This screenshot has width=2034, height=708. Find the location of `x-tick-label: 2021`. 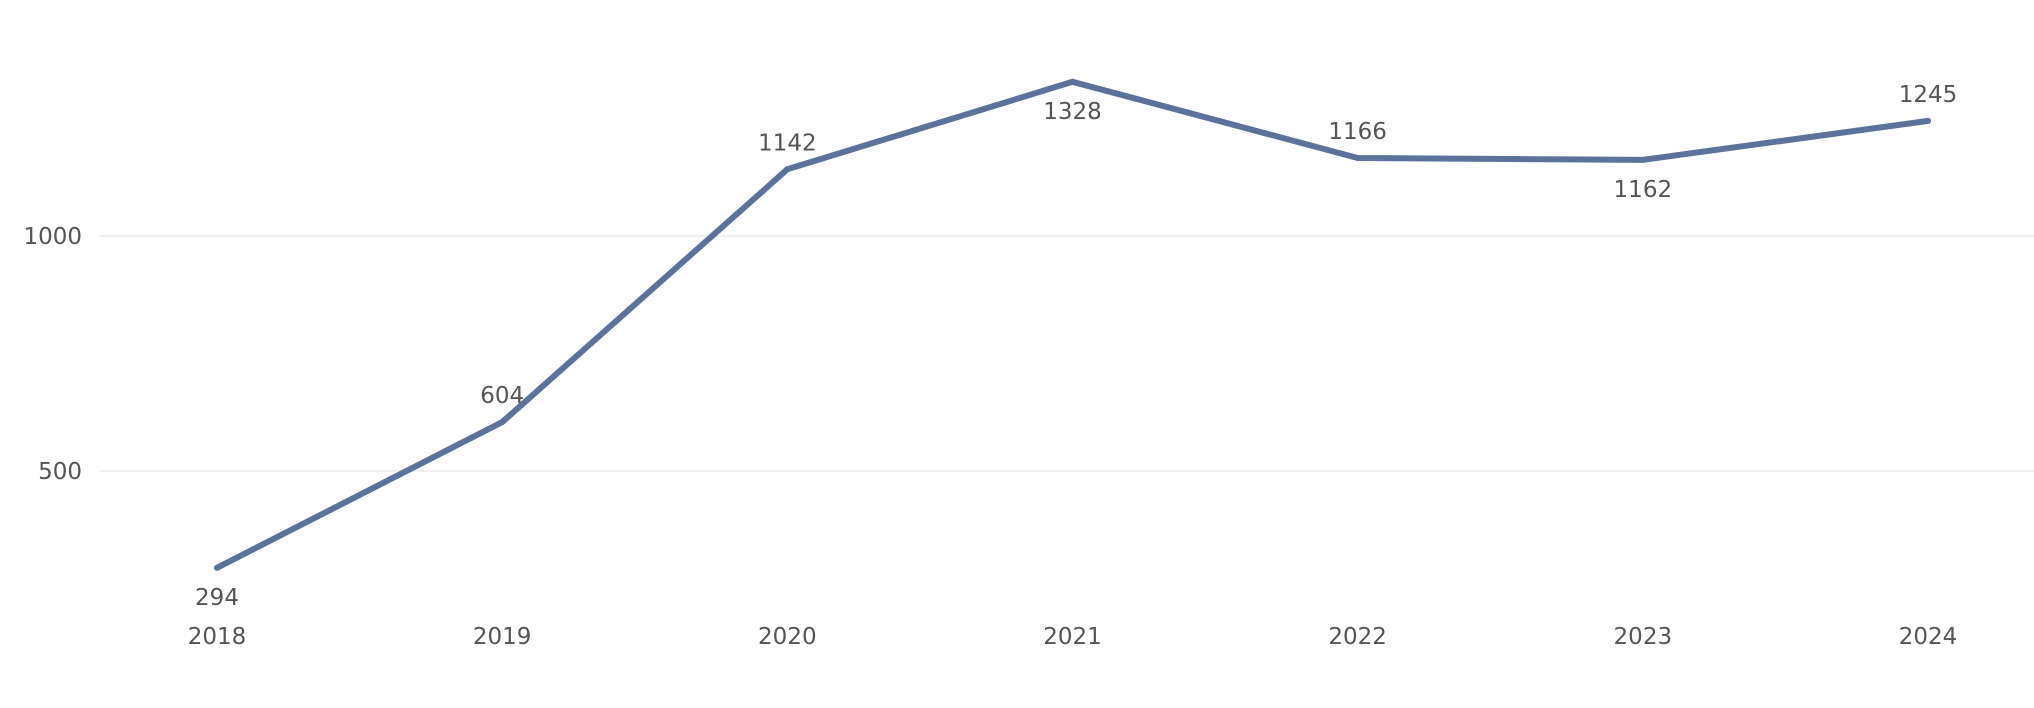

x-tick-label: 2021 is located at coordinates (1072, 637).